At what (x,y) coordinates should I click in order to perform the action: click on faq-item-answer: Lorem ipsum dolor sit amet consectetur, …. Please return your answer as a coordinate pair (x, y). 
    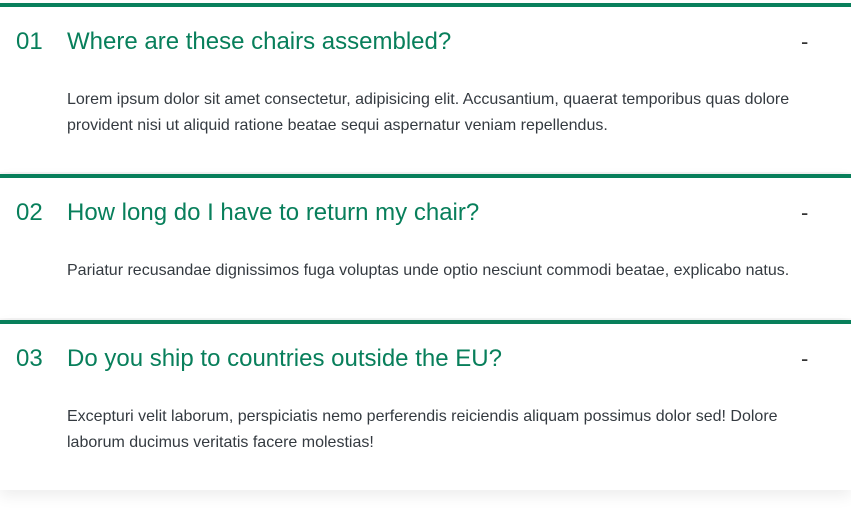
    Looking at the image, I should click on (428, 112).